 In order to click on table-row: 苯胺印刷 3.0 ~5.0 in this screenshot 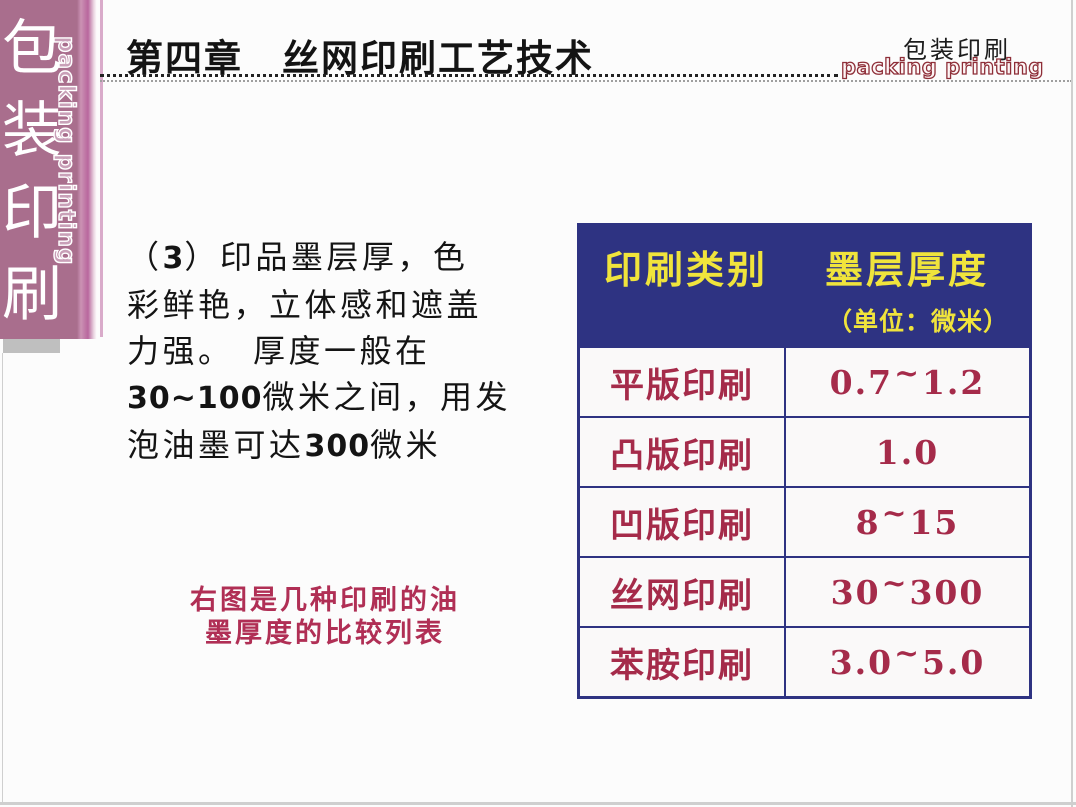, I will do `click(804, 661)`.